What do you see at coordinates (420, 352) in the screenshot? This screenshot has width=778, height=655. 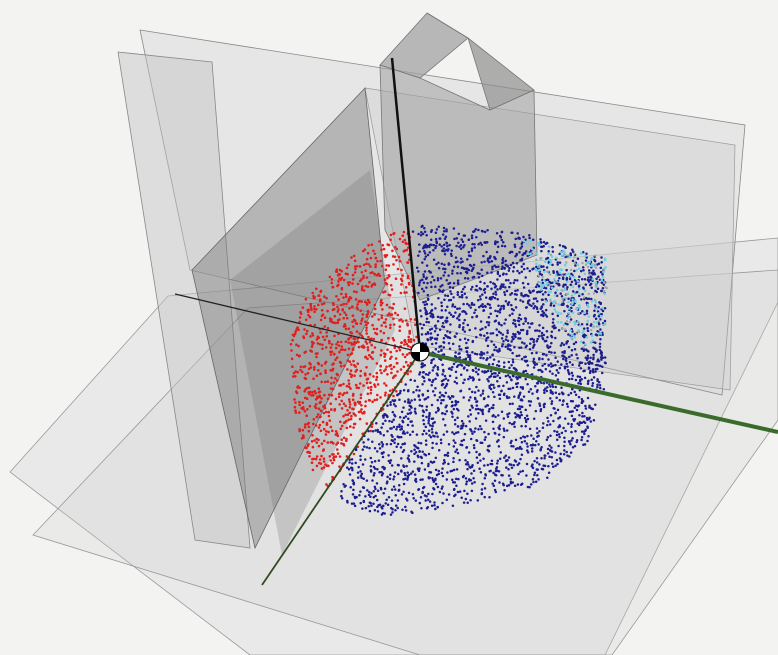 I see `origin-gizmo-icon` at bounding box center [420, 352].